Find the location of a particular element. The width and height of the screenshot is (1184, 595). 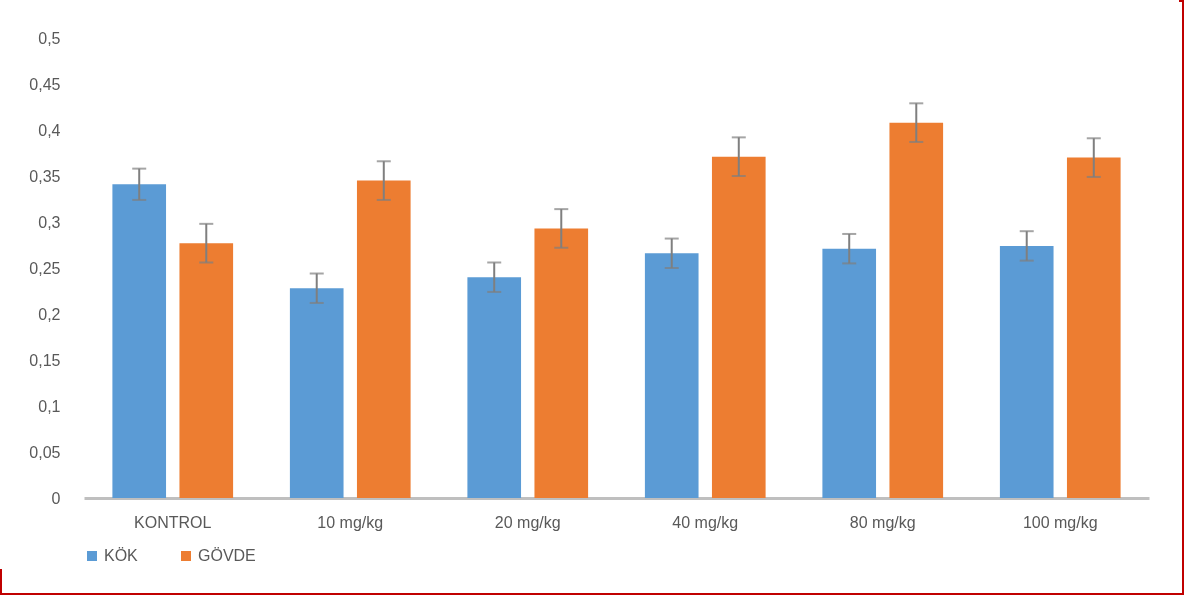

x-tick-label: 40 mg/kg is located at coordinates (705, 522).